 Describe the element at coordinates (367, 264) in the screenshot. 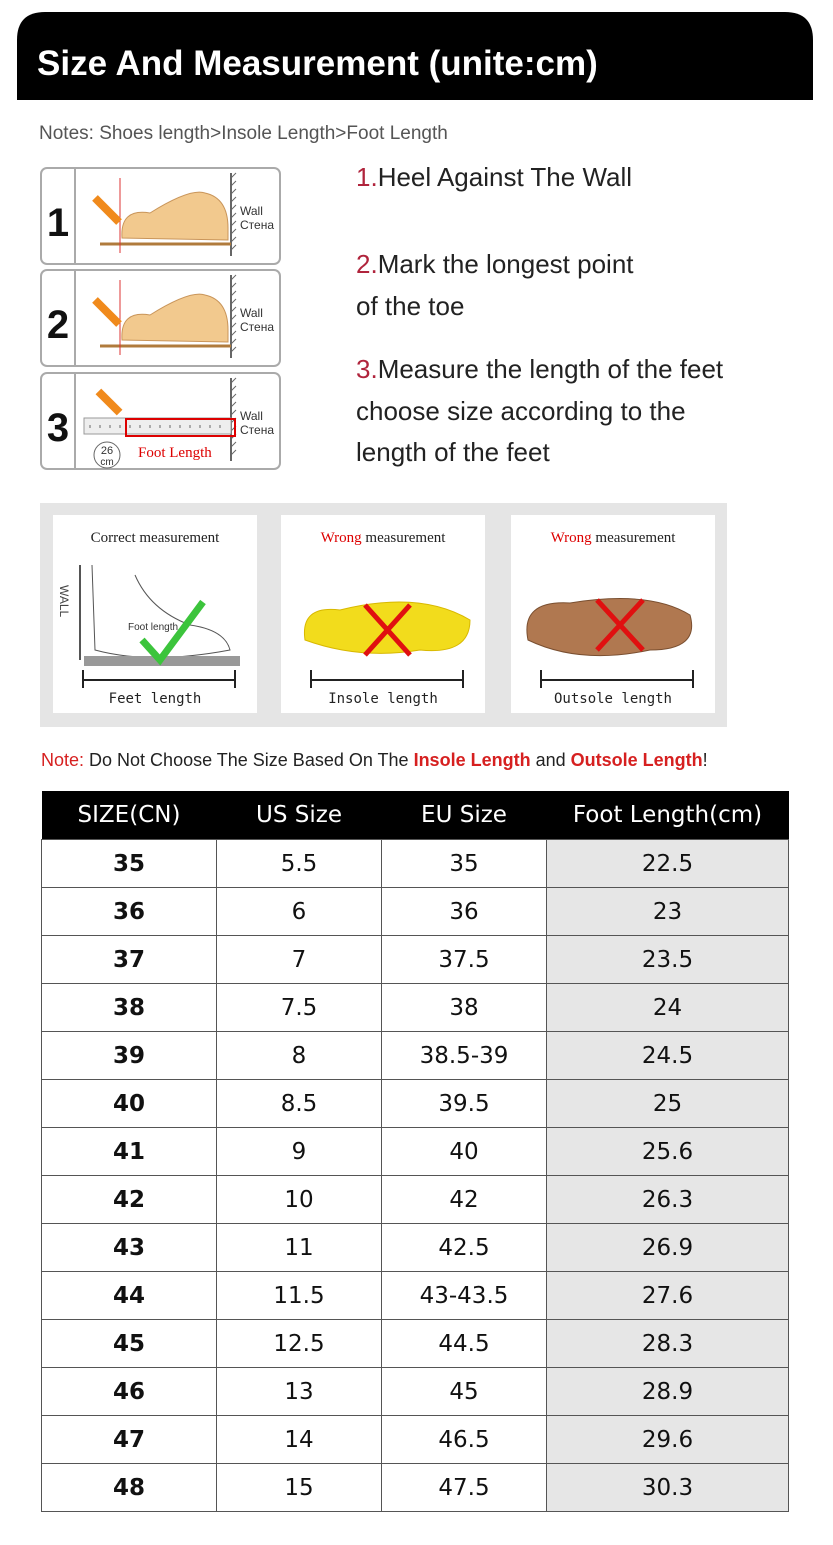

I see `step-index: 2.` at that location.